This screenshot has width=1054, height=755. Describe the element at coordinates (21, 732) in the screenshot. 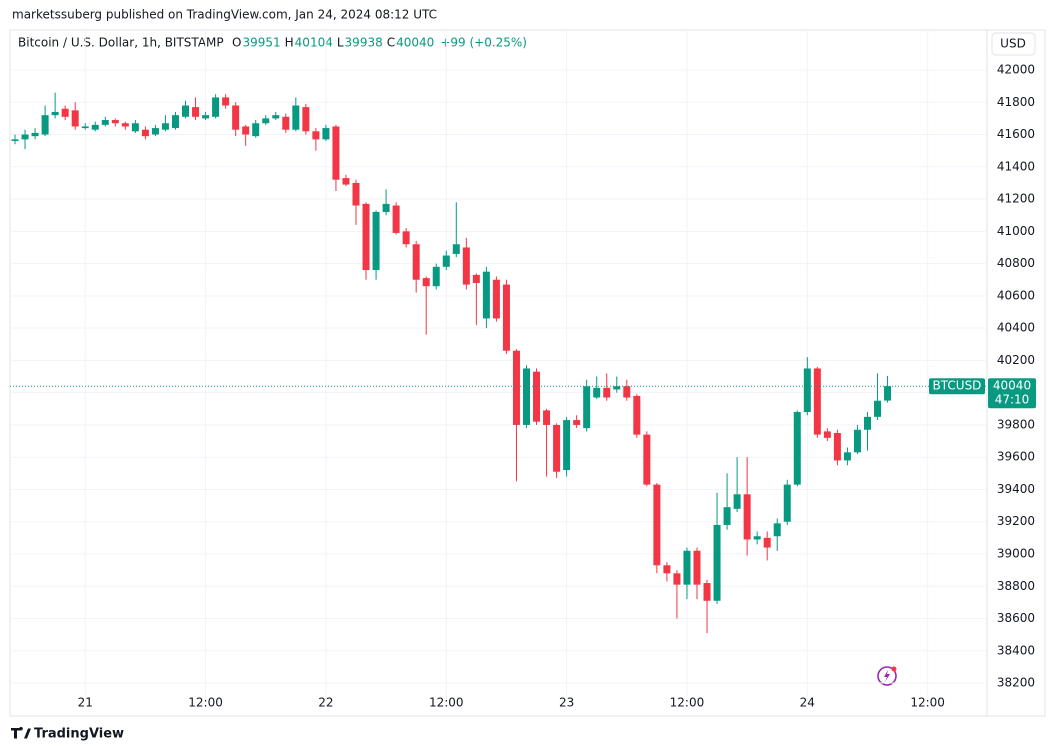

I see `brand-logo` at that location.